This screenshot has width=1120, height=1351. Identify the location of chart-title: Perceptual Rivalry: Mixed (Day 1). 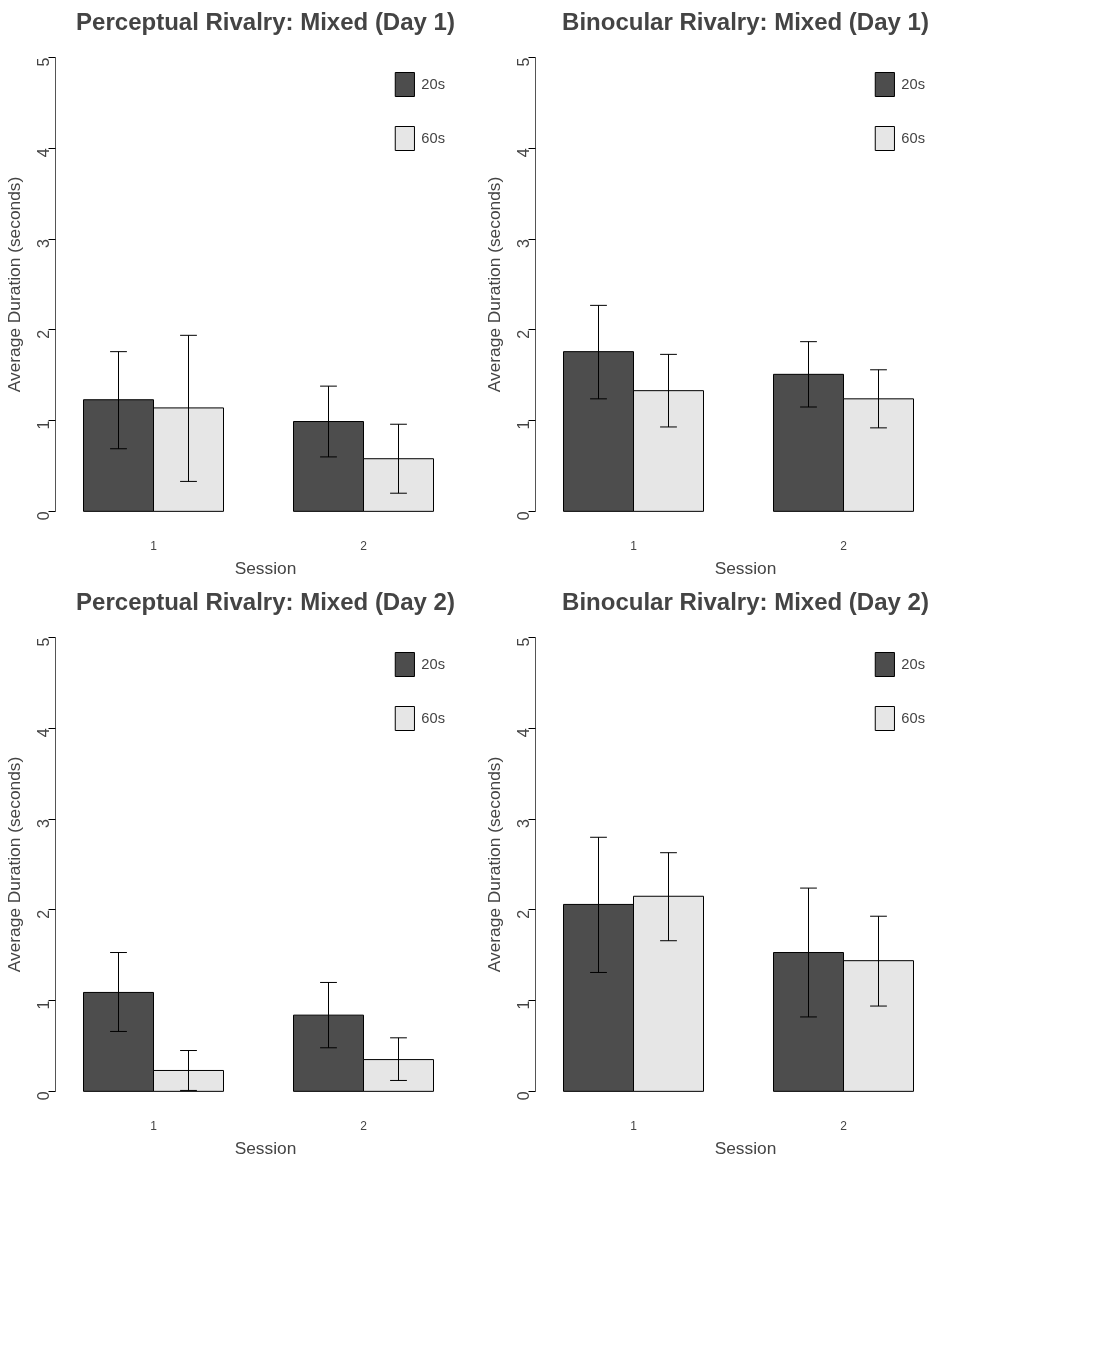
(265, 21).